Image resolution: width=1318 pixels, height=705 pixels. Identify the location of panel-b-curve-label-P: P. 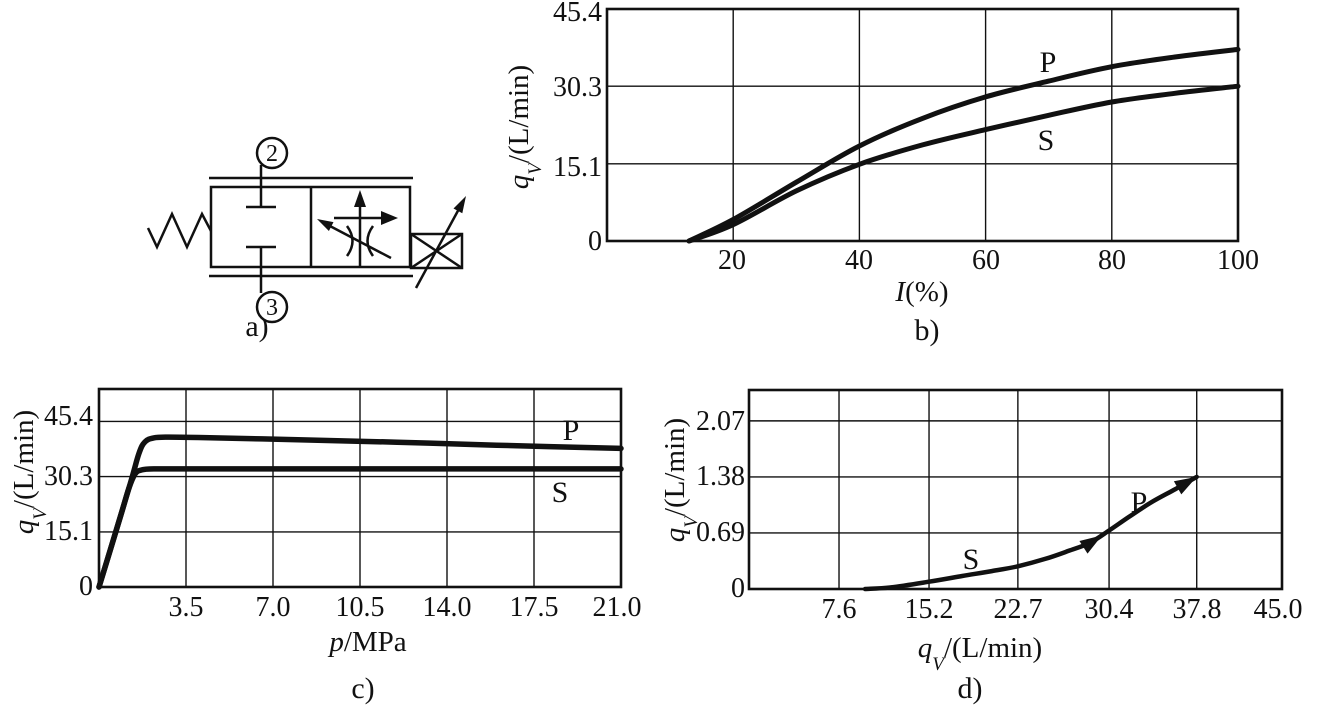
(1048, 62).